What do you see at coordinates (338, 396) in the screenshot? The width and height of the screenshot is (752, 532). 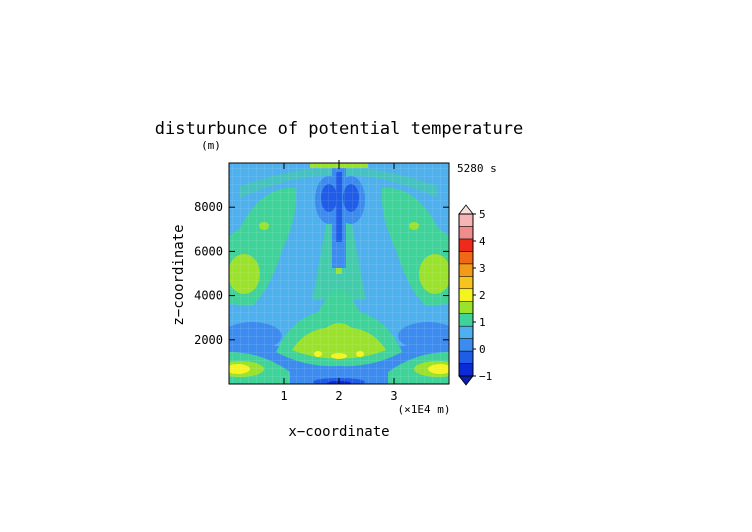 I see `x-tick-label: 2` at bounding box center [338, 396].